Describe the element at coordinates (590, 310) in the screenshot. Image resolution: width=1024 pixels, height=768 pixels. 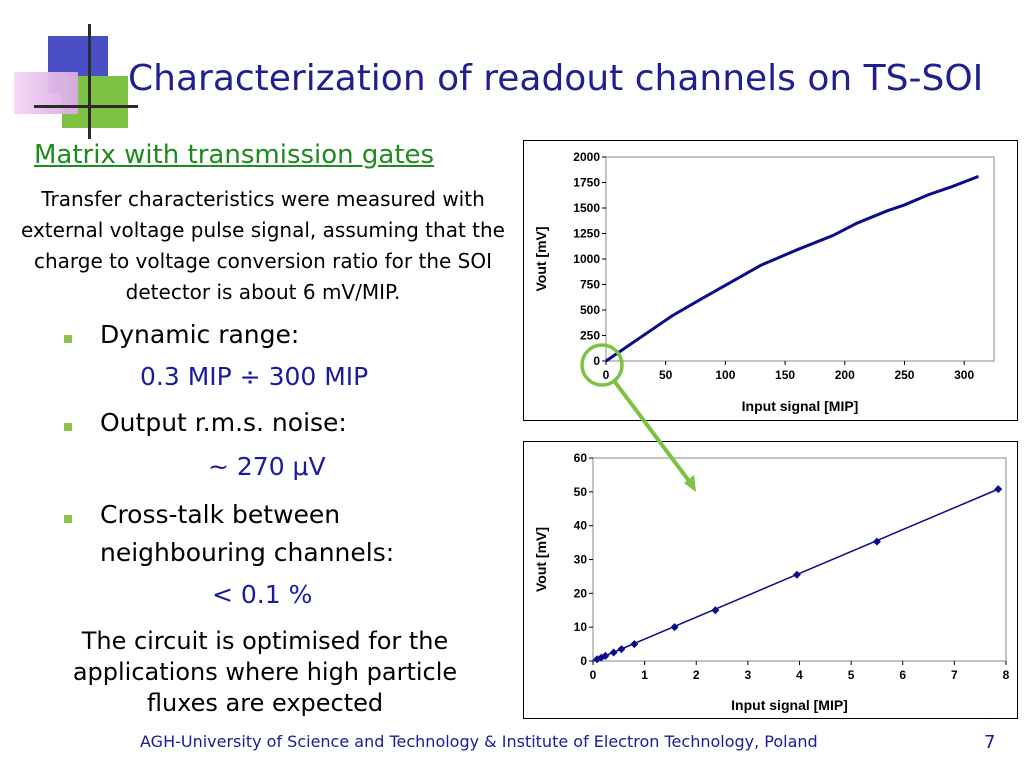
I see `y-tick-label: 500` at that location.